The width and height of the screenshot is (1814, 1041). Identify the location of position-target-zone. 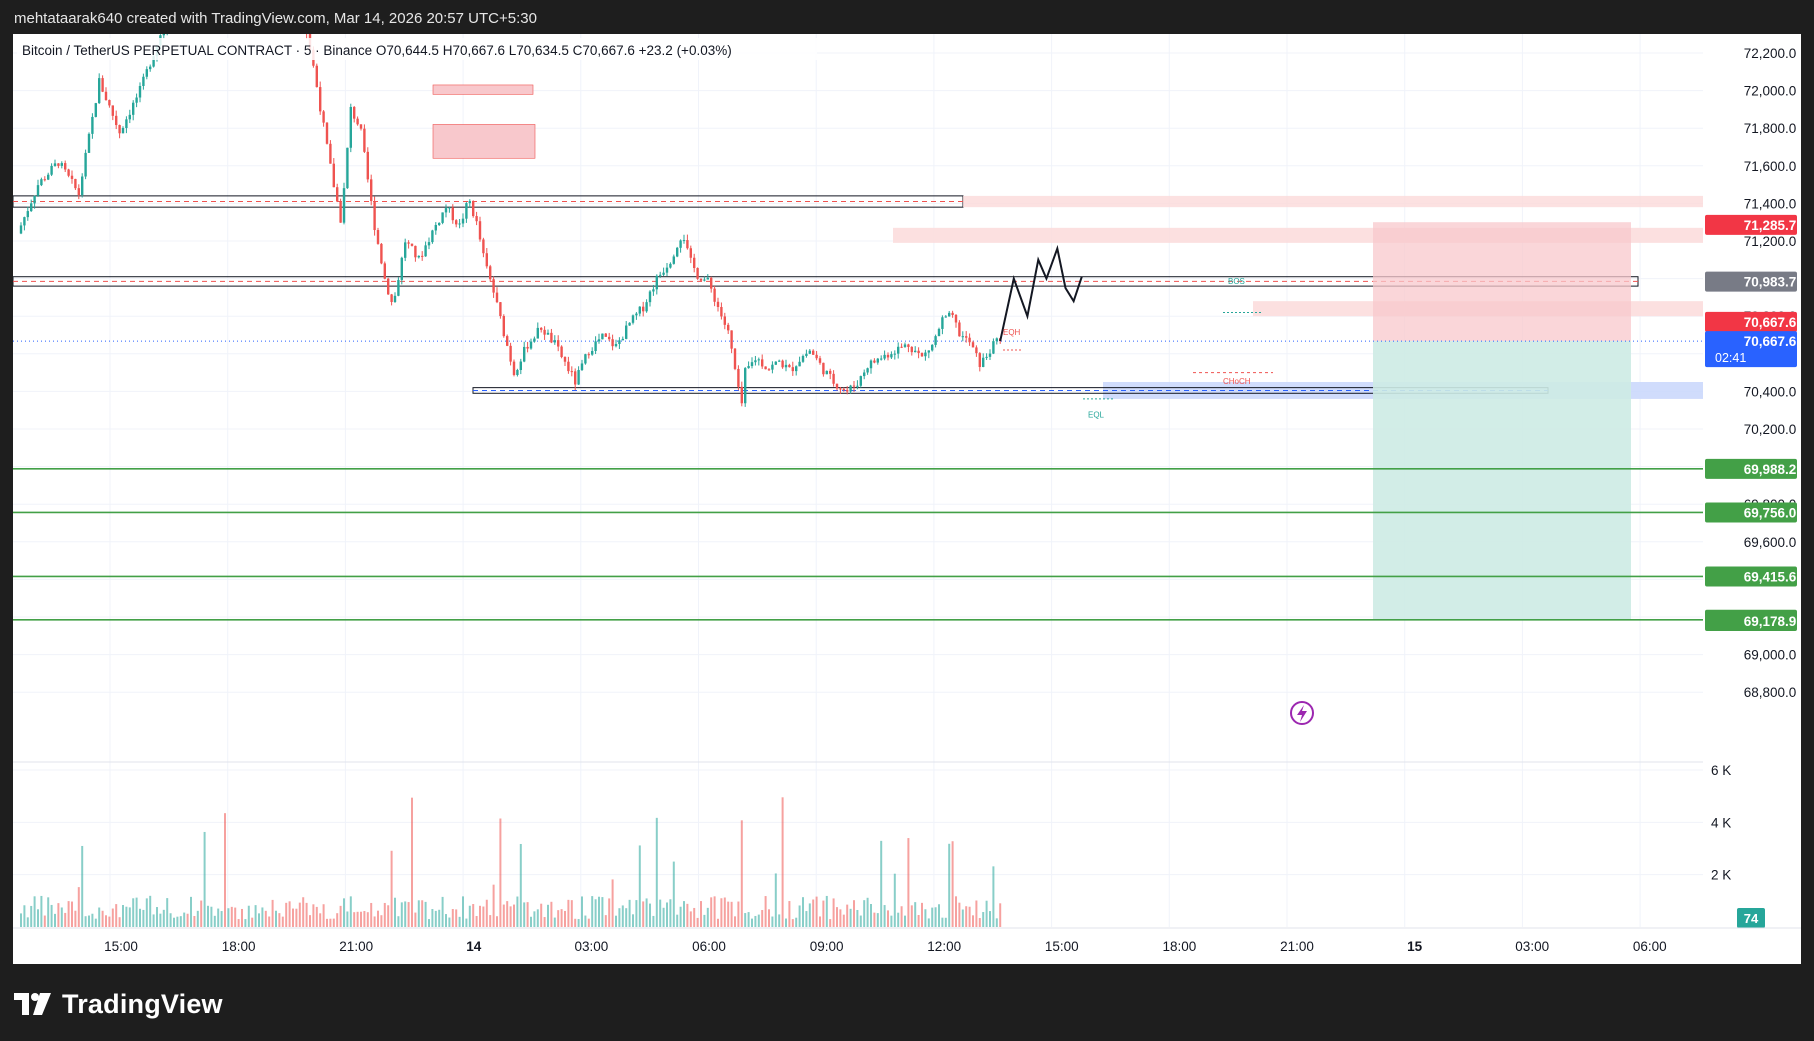
(1502, 480).